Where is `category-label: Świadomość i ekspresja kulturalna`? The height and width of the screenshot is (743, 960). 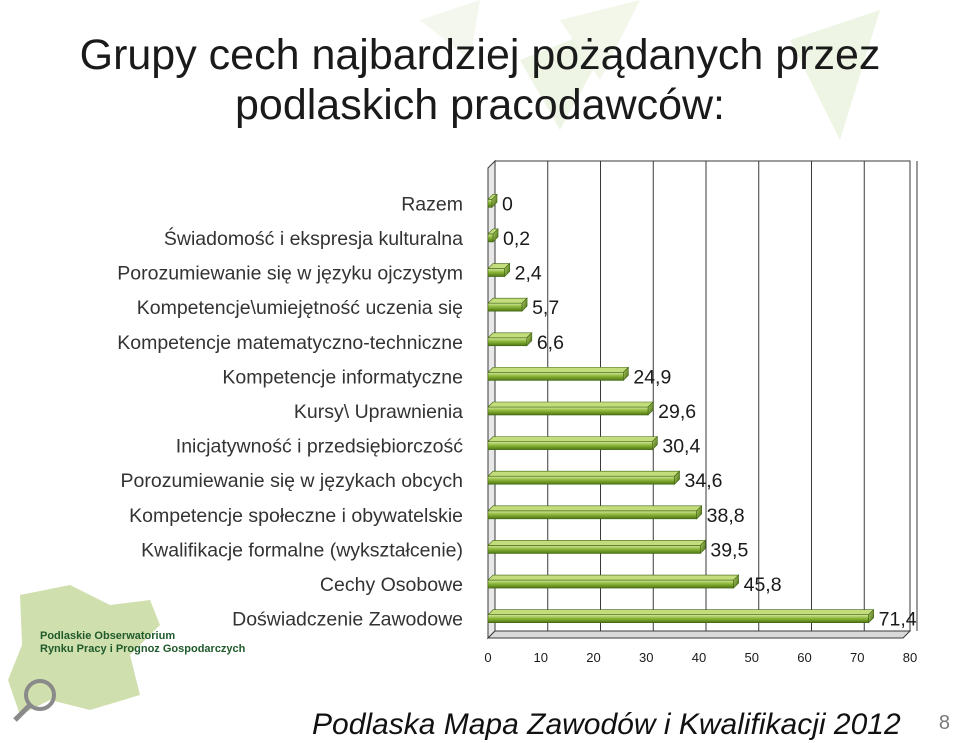 category-label: Świadomość i ekspresja kulturalna is located at coordinates (313, 238).